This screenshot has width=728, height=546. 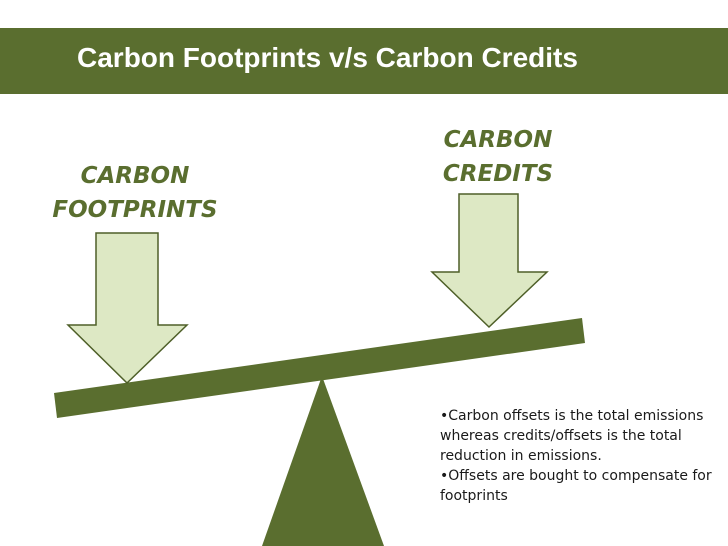 I want to click on carbon-footprints-label: CARBON FOOTPRINTS, so click(x=135, y=193).